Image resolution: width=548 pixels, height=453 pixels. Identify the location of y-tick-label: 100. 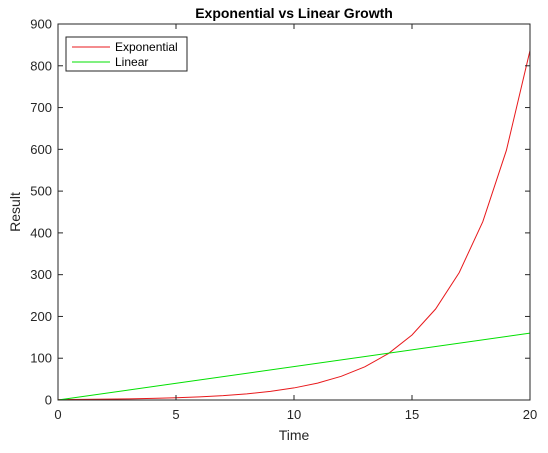
(41, 358).